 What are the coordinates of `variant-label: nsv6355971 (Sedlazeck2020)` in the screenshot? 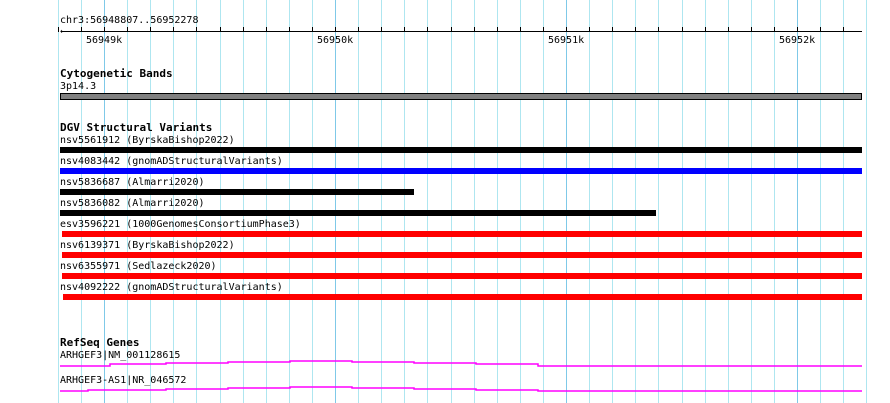 It's located at (138, 266).